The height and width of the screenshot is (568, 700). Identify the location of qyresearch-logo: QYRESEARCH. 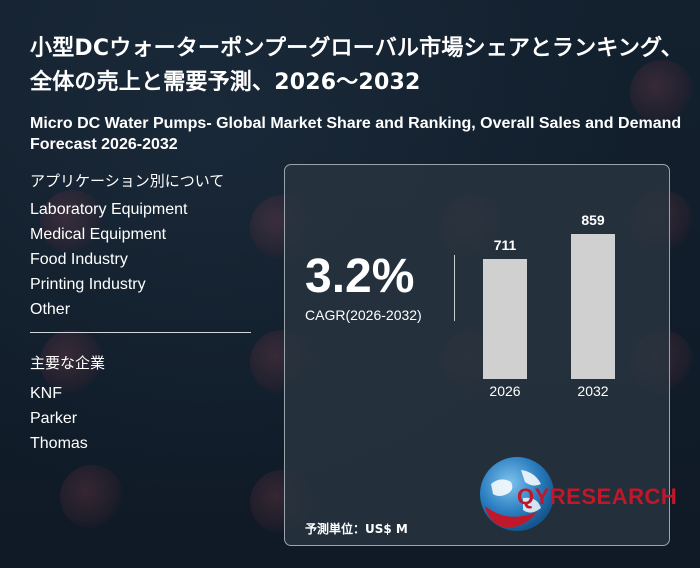
(577, 495).